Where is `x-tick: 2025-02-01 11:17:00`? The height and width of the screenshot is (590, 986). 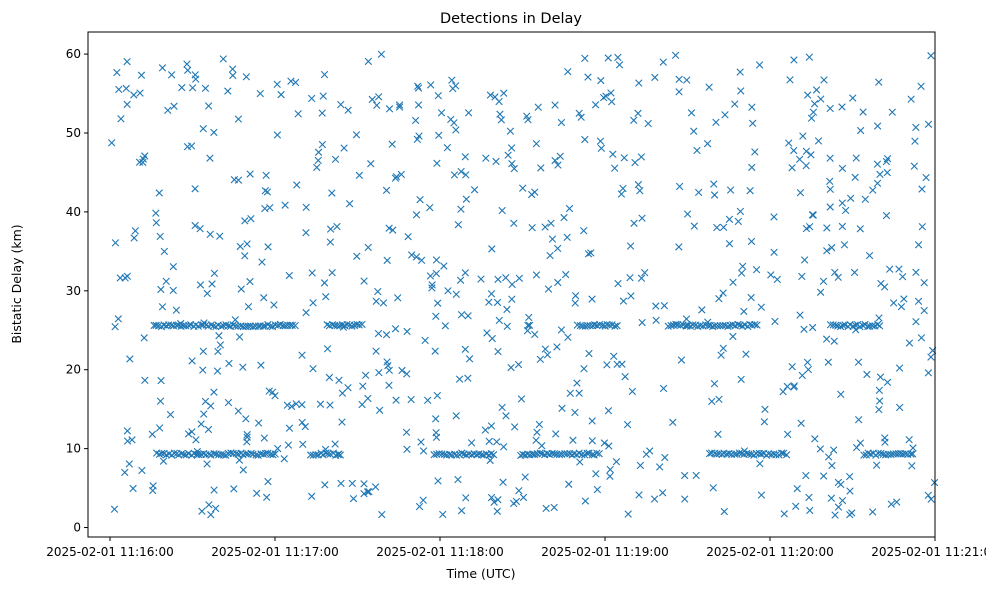
x-tick: 2025-02-01 11:17:00 is located at coordinates (275, 548).